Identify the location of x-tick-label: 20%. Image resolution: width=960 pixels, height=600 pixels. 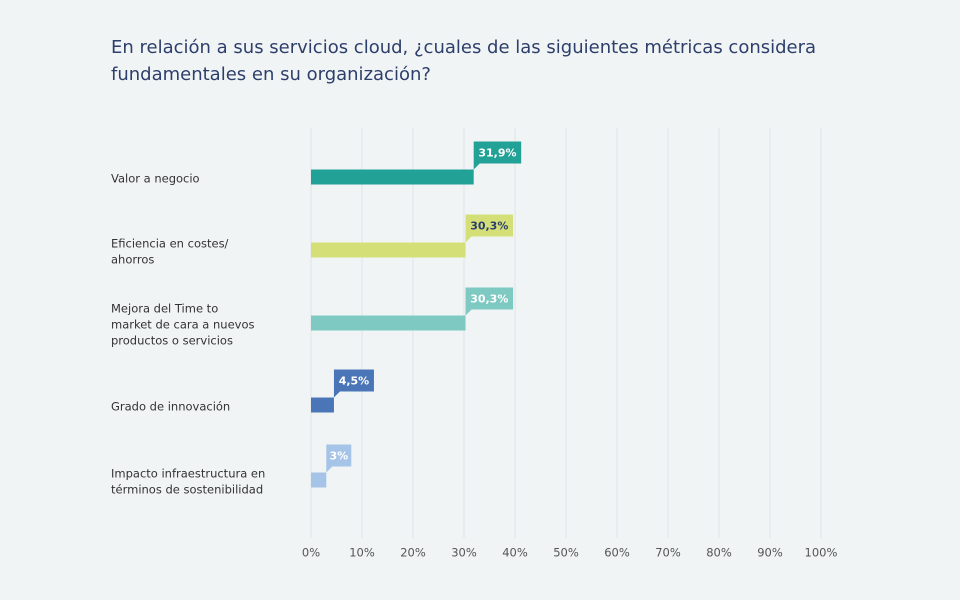
(413, 553).